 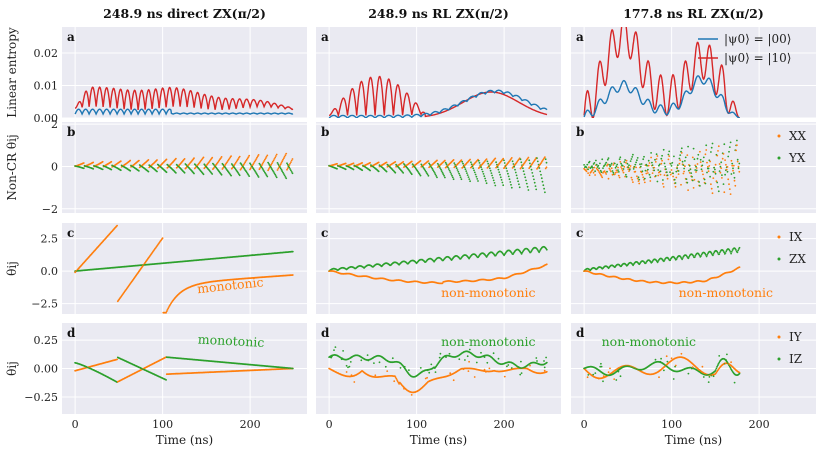 I want to click on x-tick-label: 100, so click(x=416, y=424).